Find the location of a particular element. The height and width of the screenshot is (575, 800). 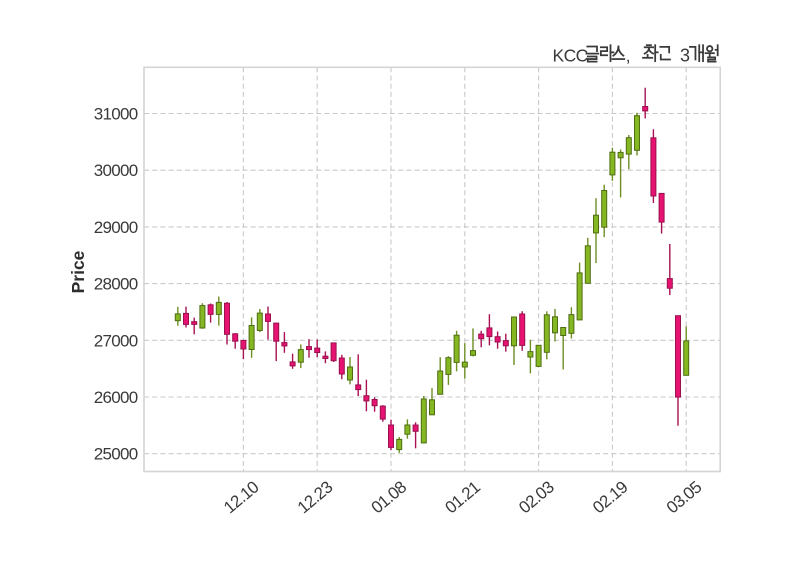

svg-text: KCC is located at coordinates (570, 56).